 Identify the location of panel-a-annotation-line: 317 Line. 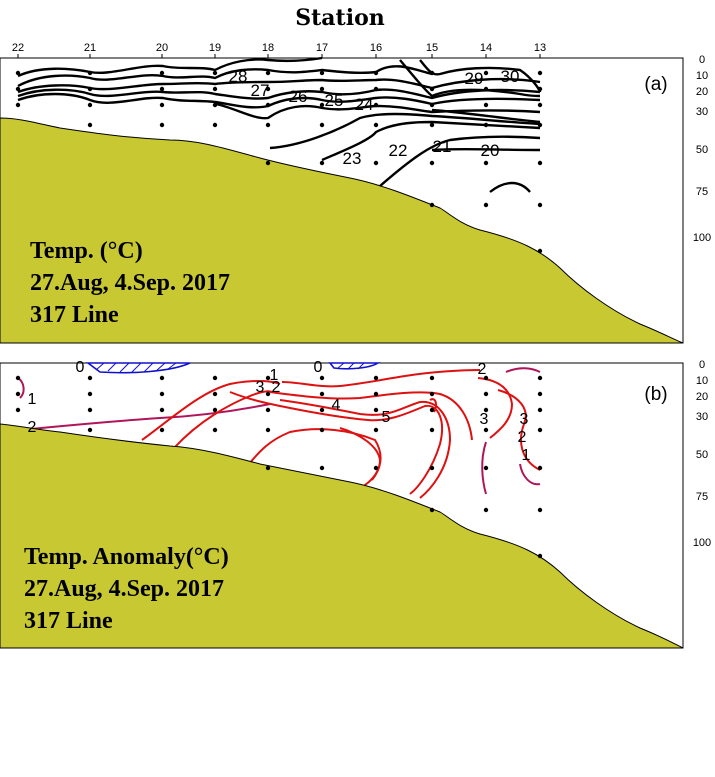
(74, 315).